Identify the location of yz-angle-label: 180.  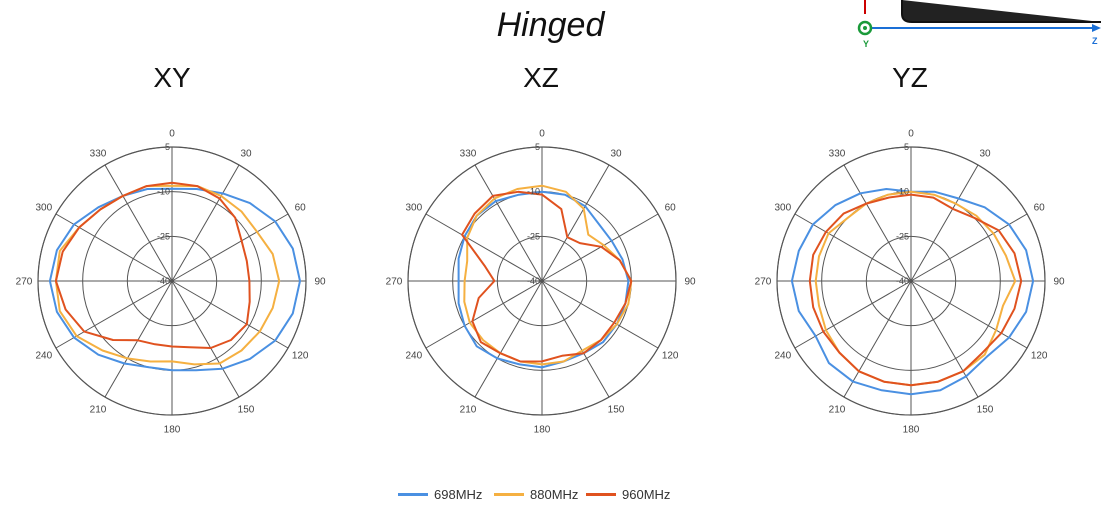
(911, 430).